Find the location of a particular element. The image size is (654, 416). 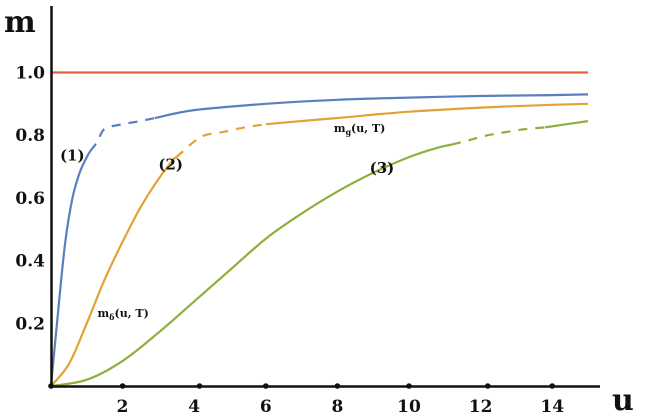

series-1-line-solid-tail is located at coordinates (371, 106).